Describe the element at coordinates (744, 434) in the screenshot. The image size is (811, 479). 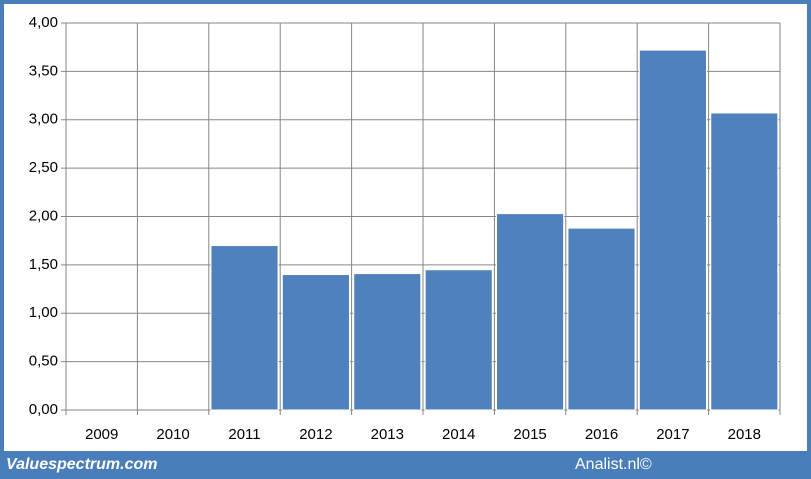
I see `x-tick-label: 2018` at that location.